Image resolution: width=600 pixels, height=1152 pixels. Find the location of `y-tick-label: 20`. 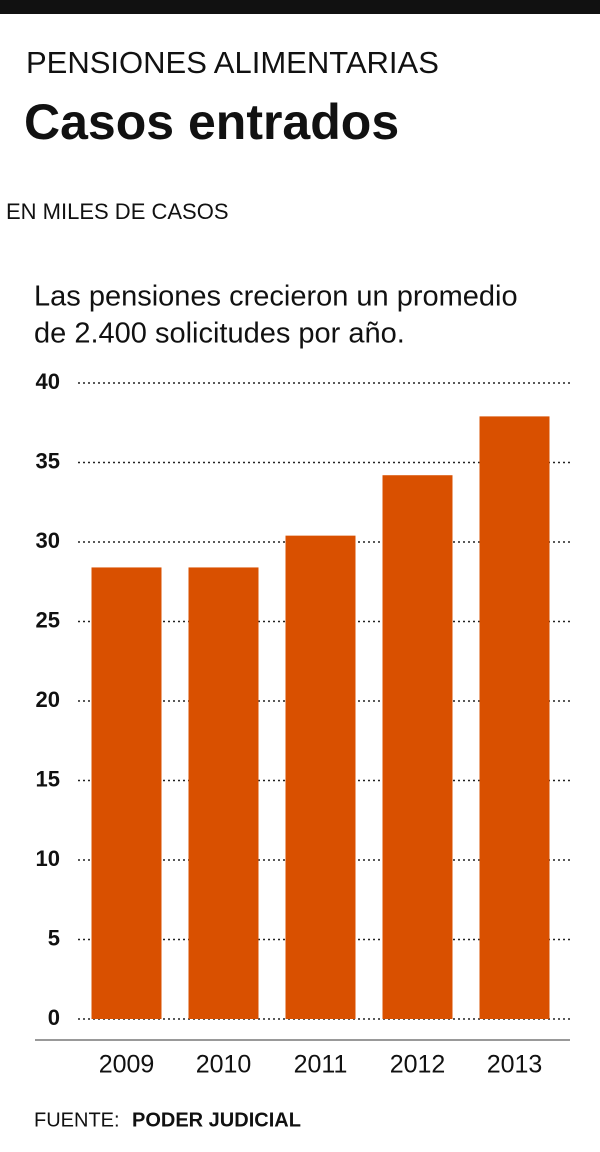

y-tick-label: 20 is located at coordinates (48, 699).